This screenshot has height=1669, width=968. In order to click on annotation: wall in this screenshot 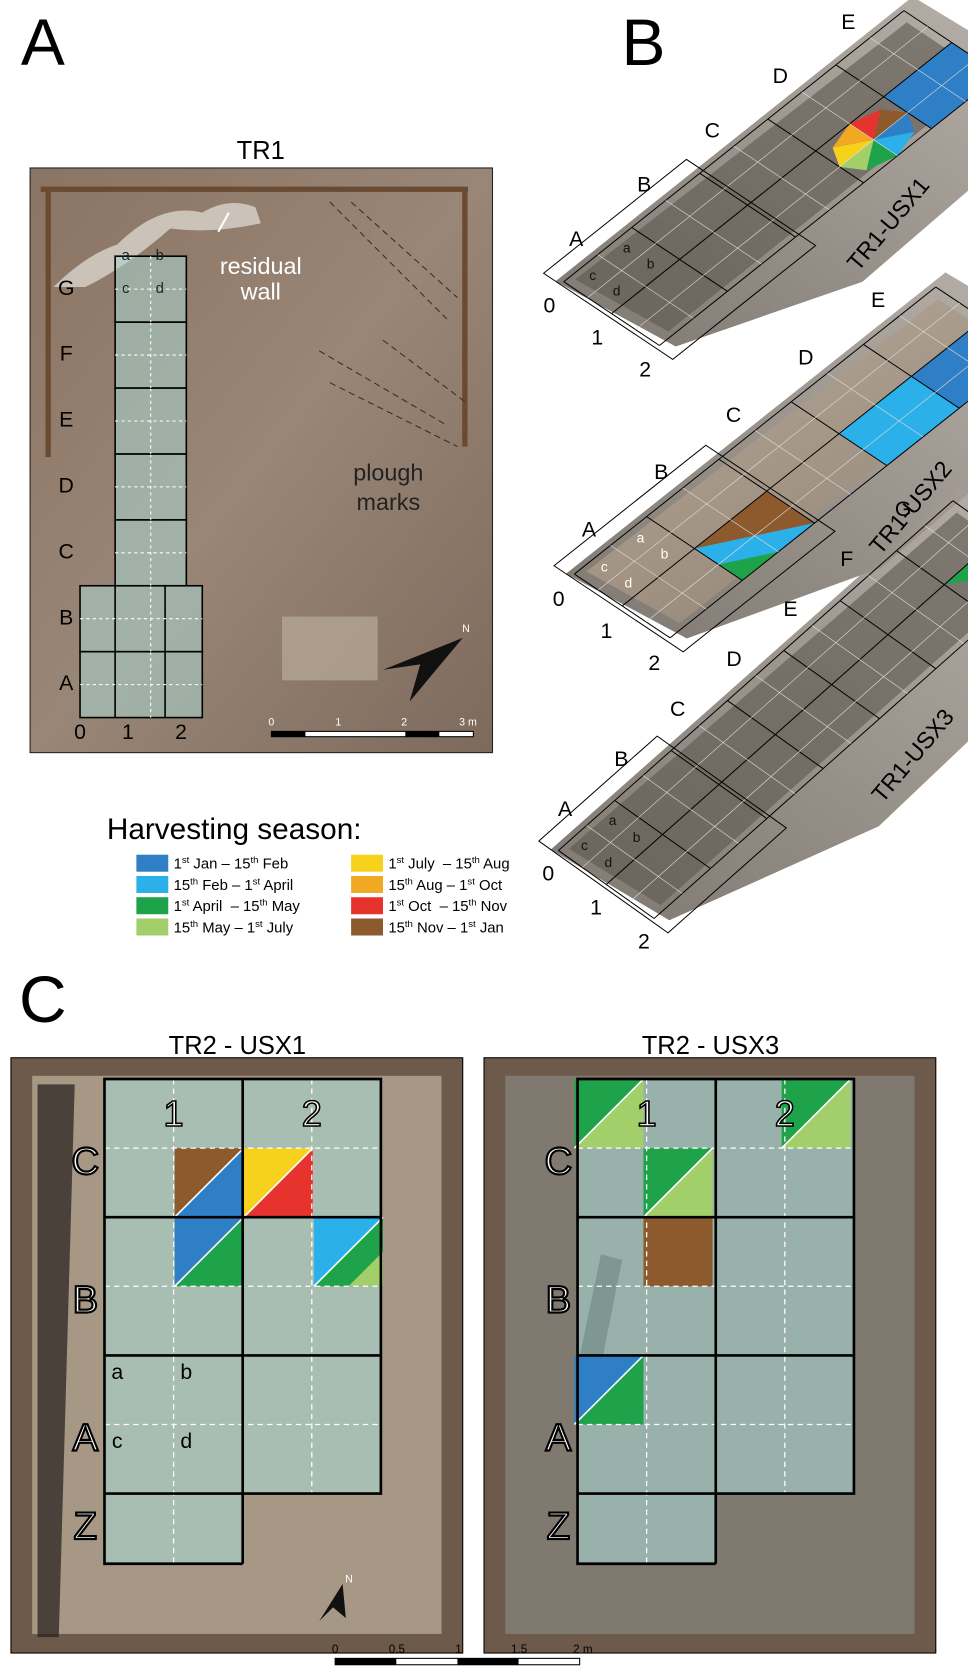, I will do `click(260, 292)`.